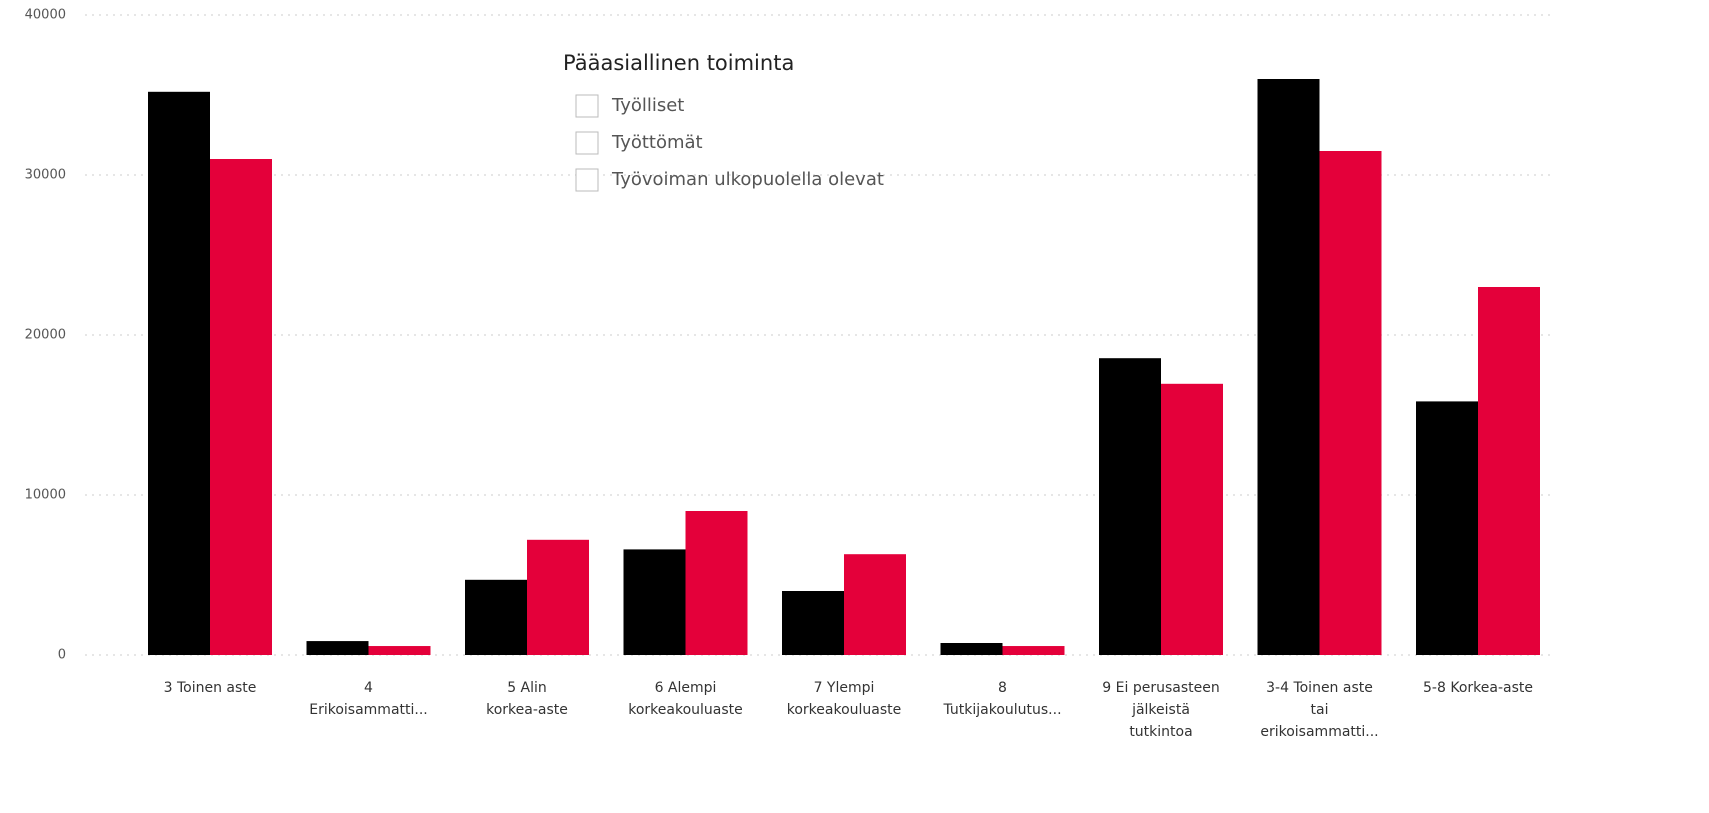  I want to click on x-tick-label: jälkeistä, so click(1160, 710).